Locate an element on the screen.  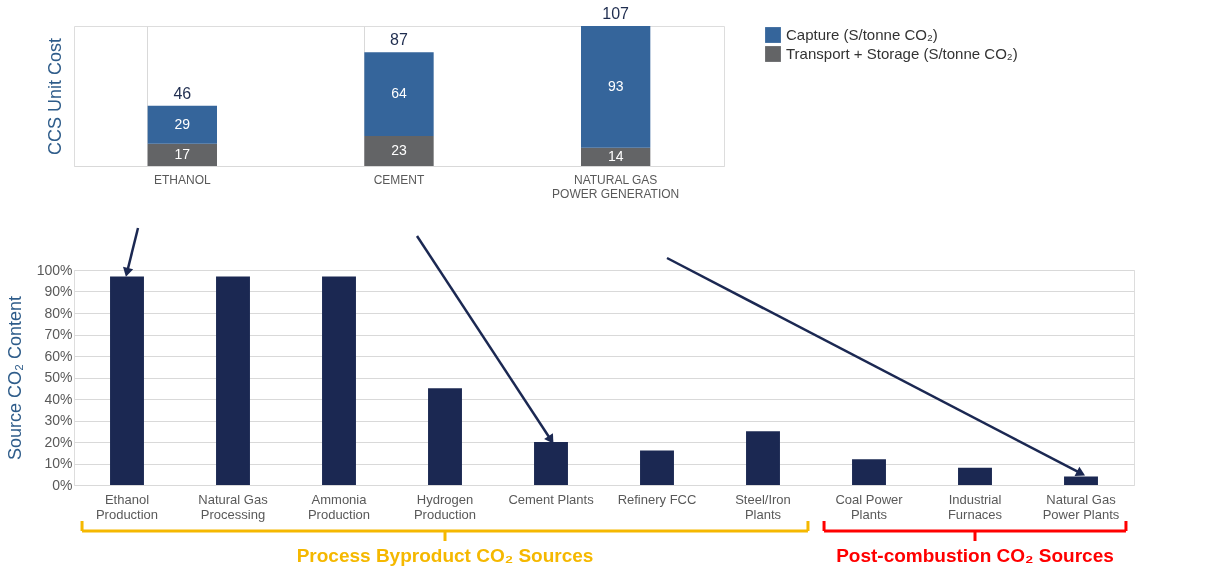
x-tick-label: Ethanol Production is located at coordinates (127, 506).